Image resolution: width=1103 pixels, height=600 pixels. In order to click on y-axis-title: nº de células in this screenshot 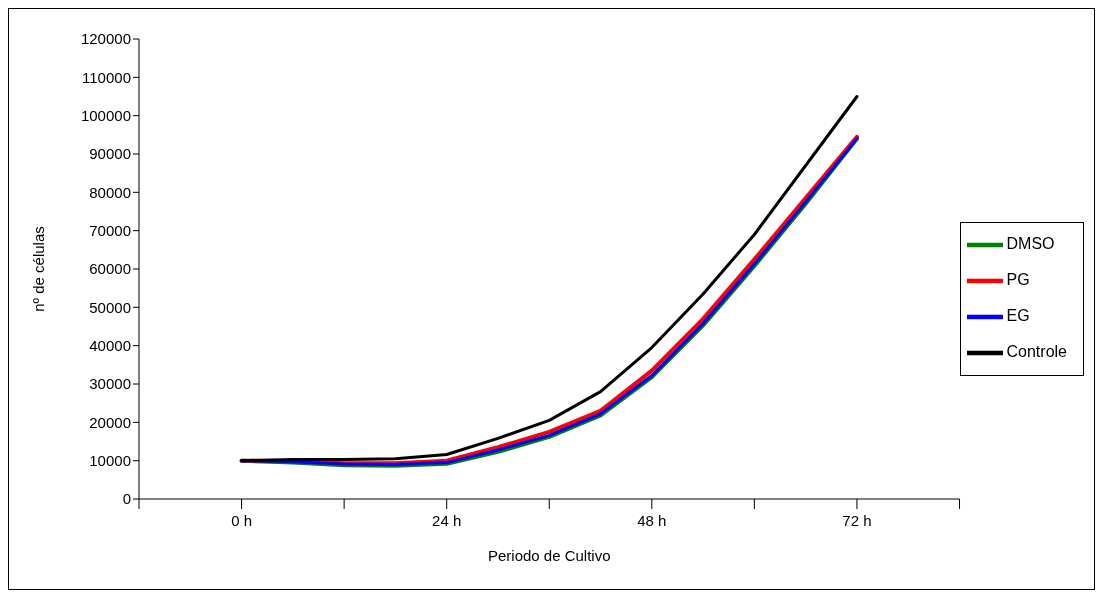, I will do `click(39, 269)`.